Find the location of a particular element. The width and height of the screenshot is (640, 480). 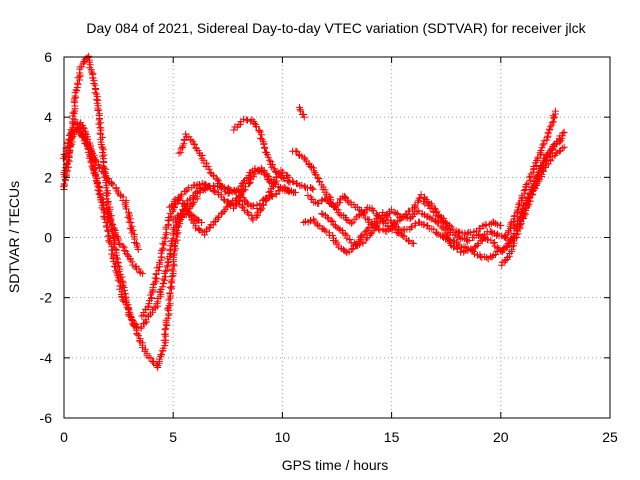

x-tick-label: 0 is located at coordinates (64, 437).